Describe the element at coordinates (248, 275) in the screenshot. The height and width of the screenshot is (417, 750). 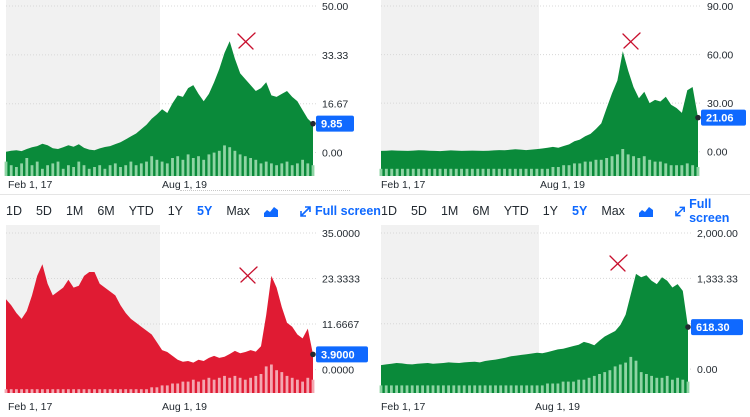
I see `red-x-annotation` at that location.